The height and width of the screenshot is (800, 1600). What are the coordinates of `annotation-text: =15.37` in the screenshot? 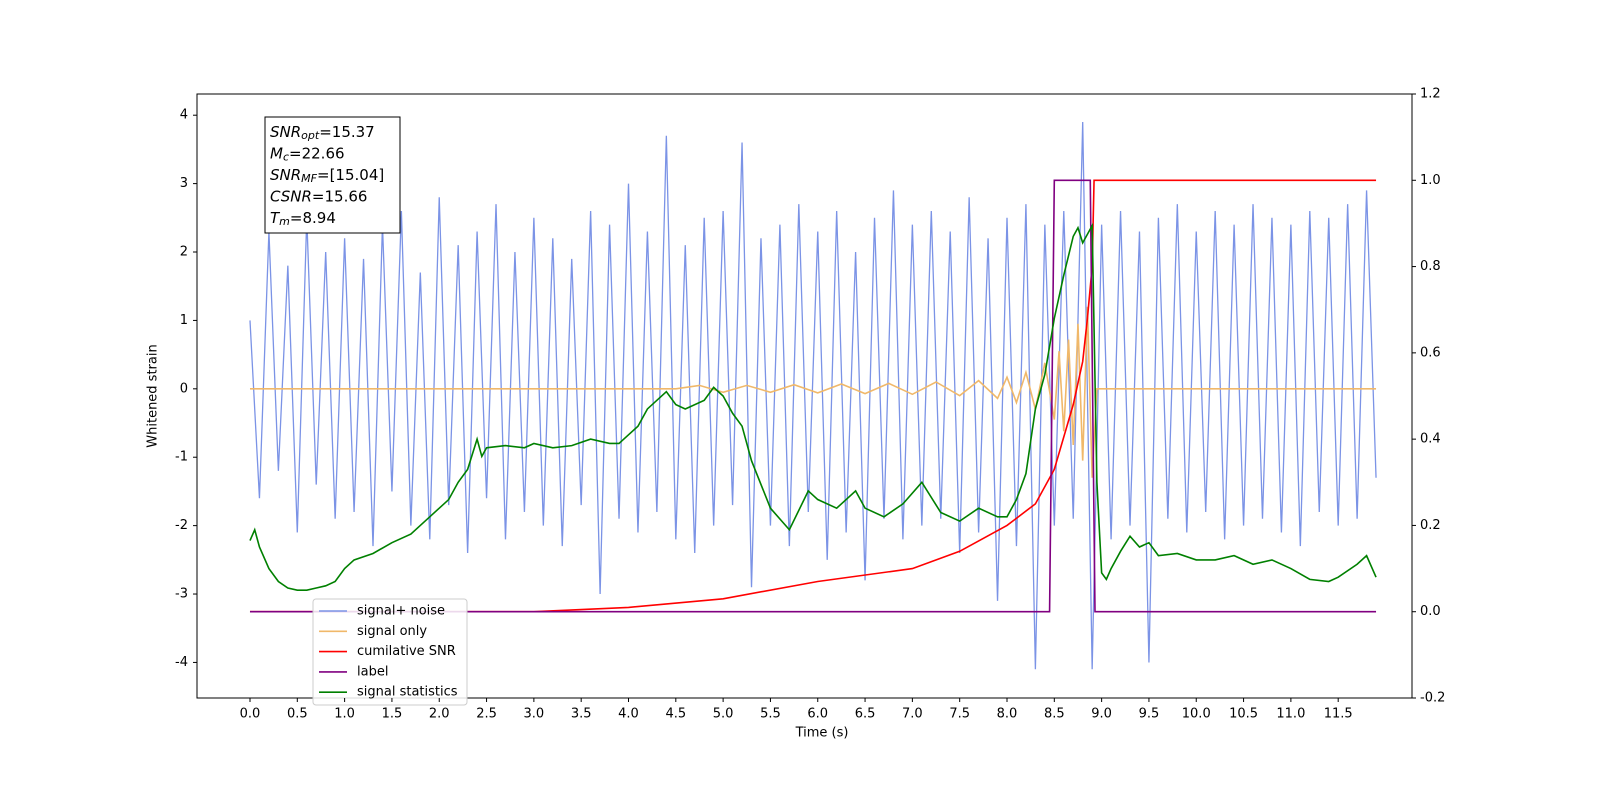 It's located at (347, 132).